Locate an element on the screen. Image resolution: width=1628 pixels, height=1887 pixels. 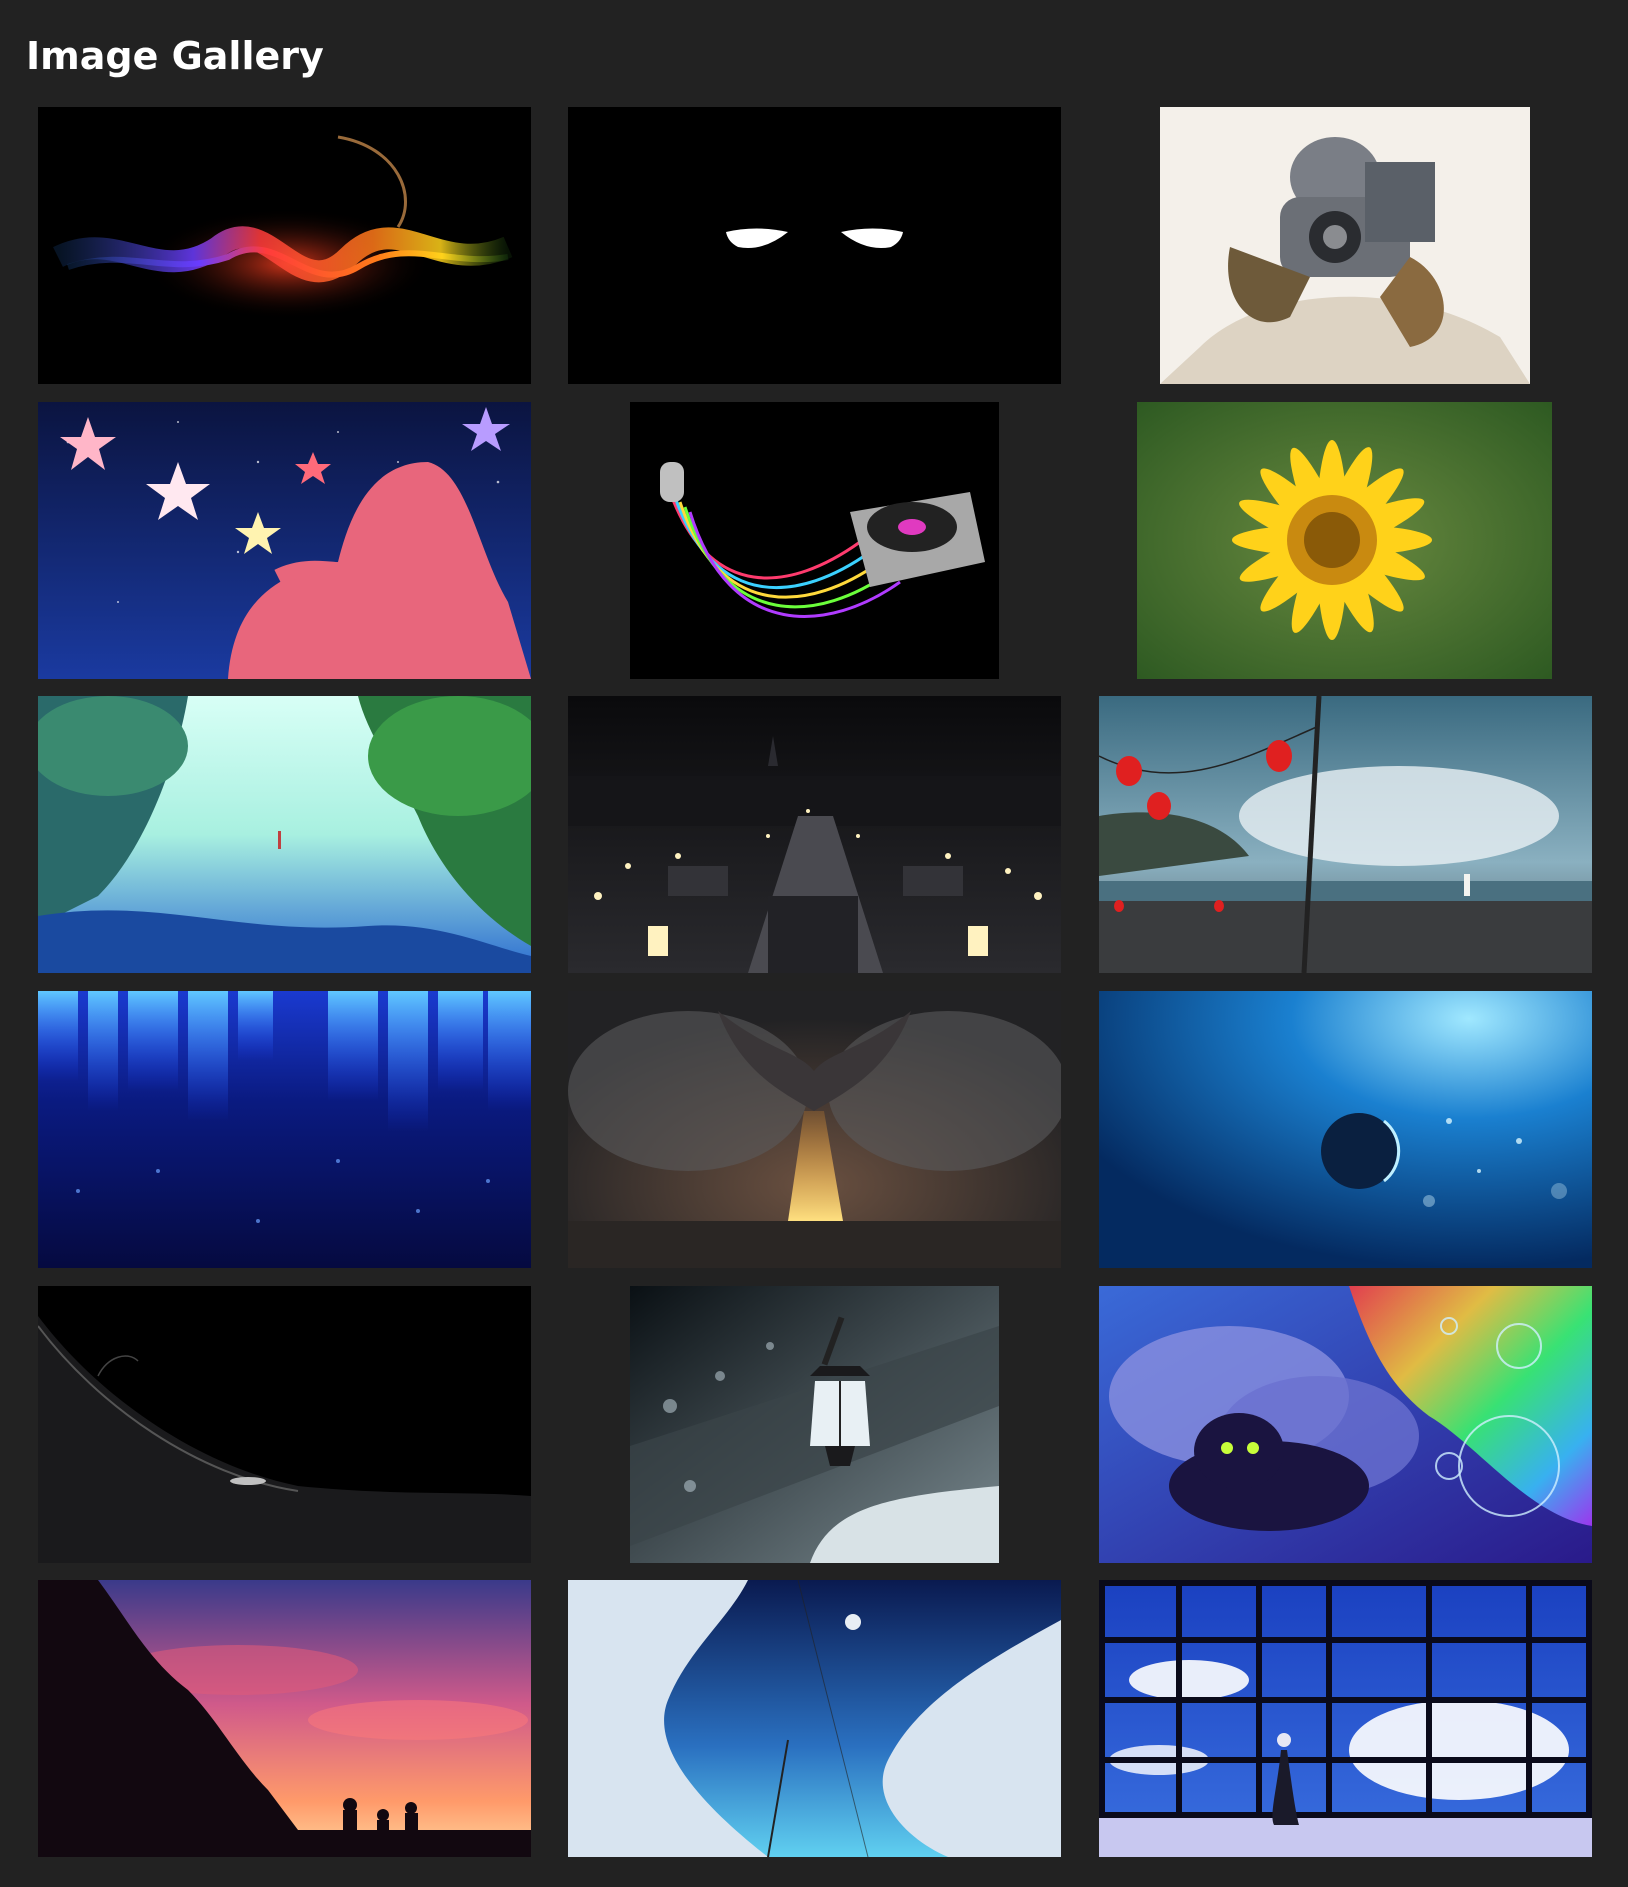
street-lamp-snow-image is located at coordinates (814, 1424).